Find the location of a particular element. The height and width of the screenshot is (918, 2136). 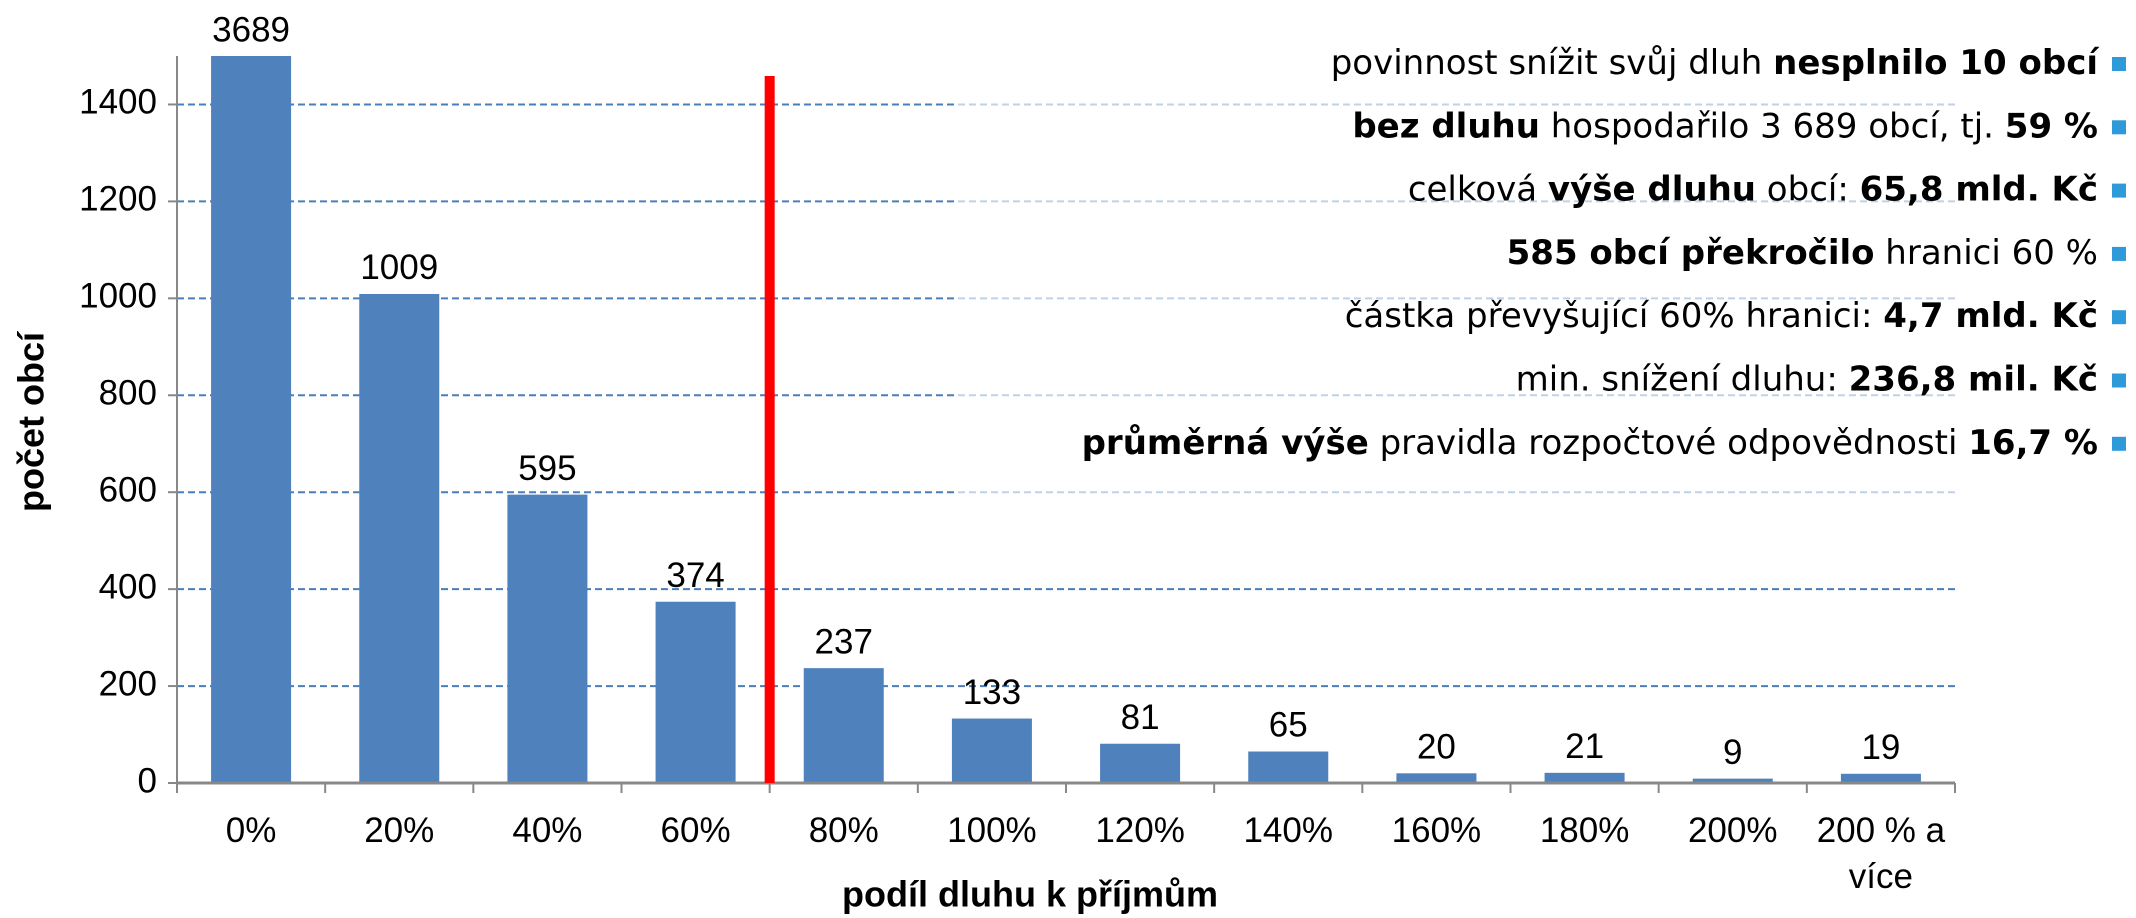

note-part: 59 % is located at coordinates (2051, 126).